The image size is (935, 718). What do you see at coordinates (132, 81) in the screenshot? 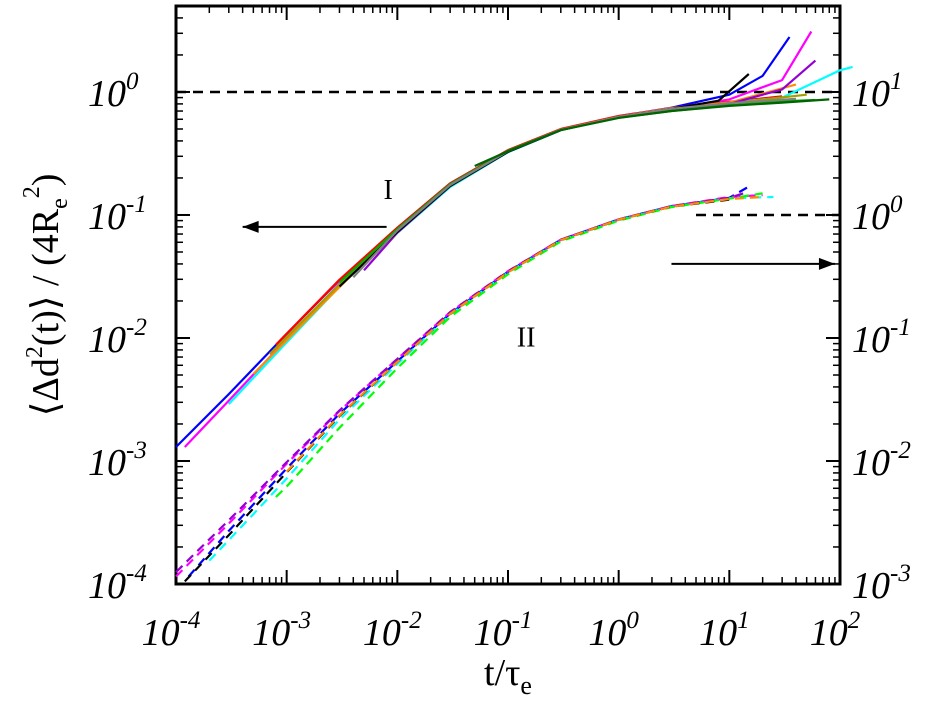
I see `y-left-tick-label-exp: 0` at bounding box center [132, 81].